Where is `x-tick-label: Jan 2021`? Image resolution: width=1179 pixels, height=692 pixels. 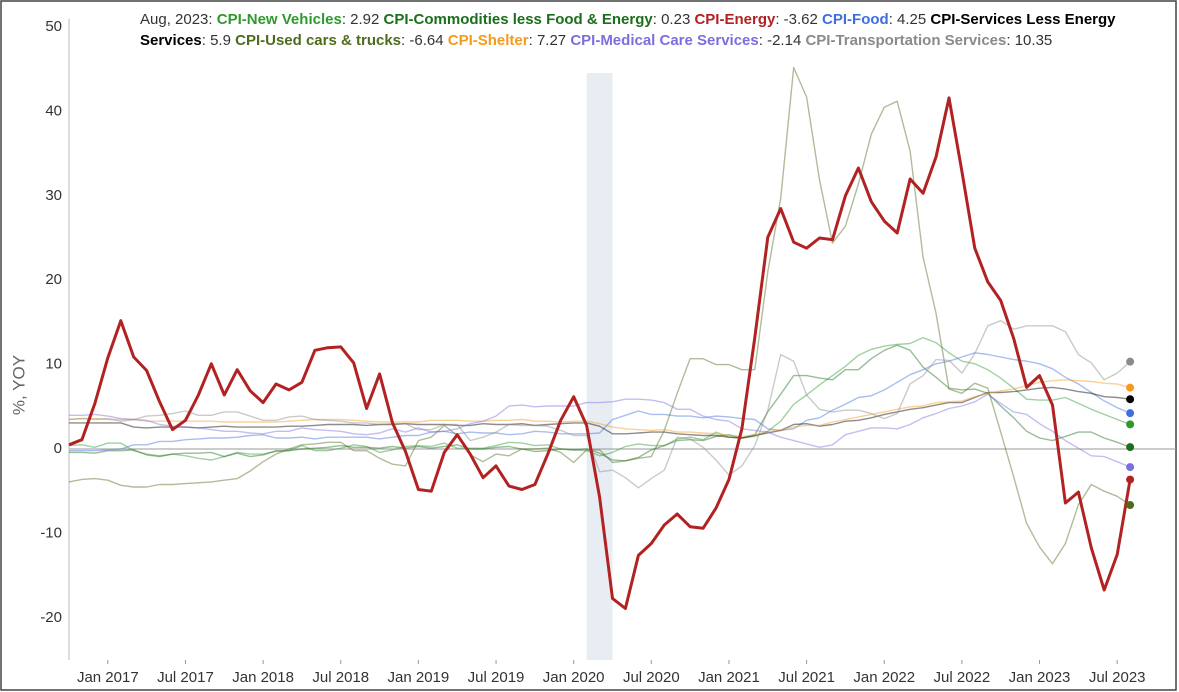 x-tick-label: Jan 2021 is located at coordinates (729, 677).